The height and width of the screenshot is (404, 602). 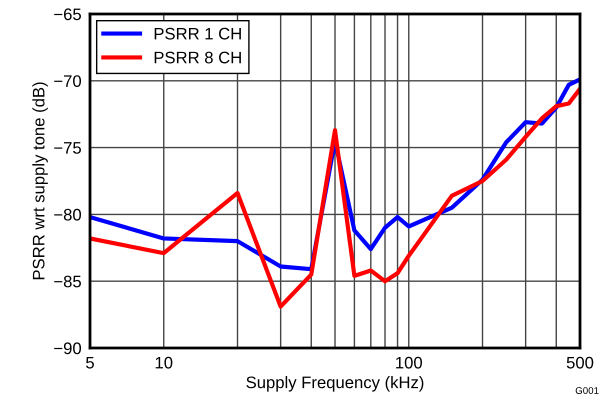 I want to click on y-tick-label: −65, so click(x=67, y=14).